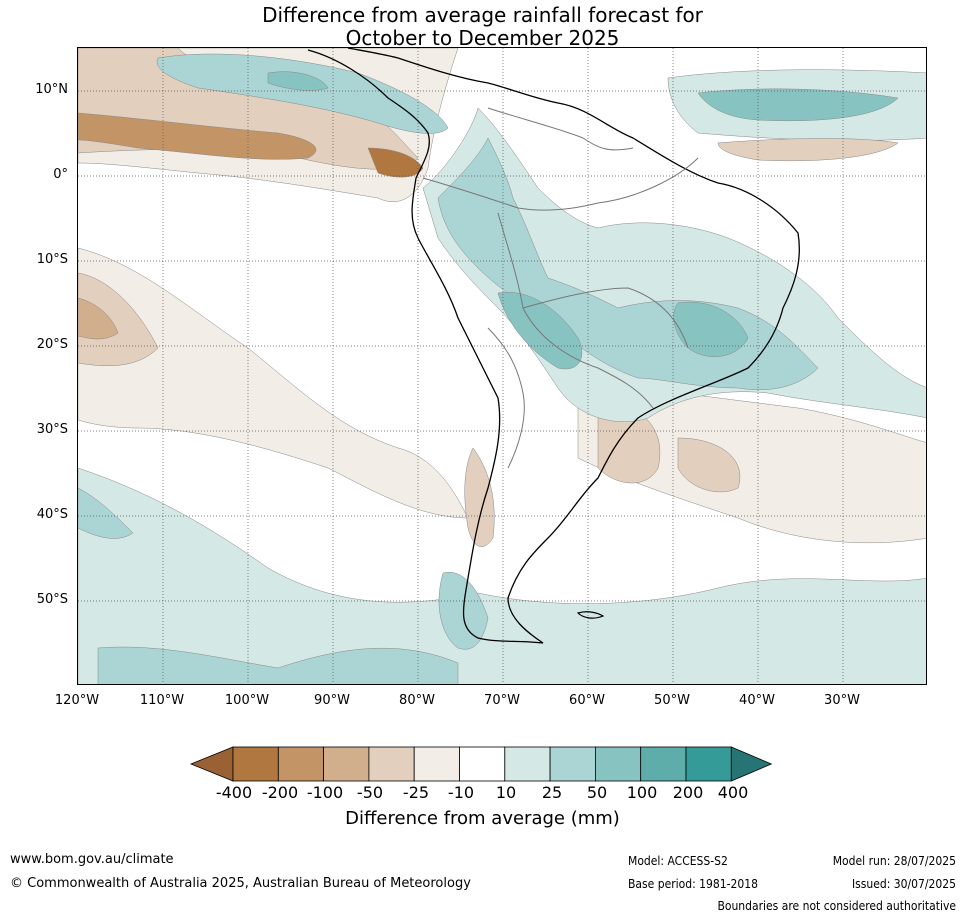  What do you see at coordinates (325, 792) in the screenshot?
I see `colorbar-tick: -100` at bounding box center [325, 792].